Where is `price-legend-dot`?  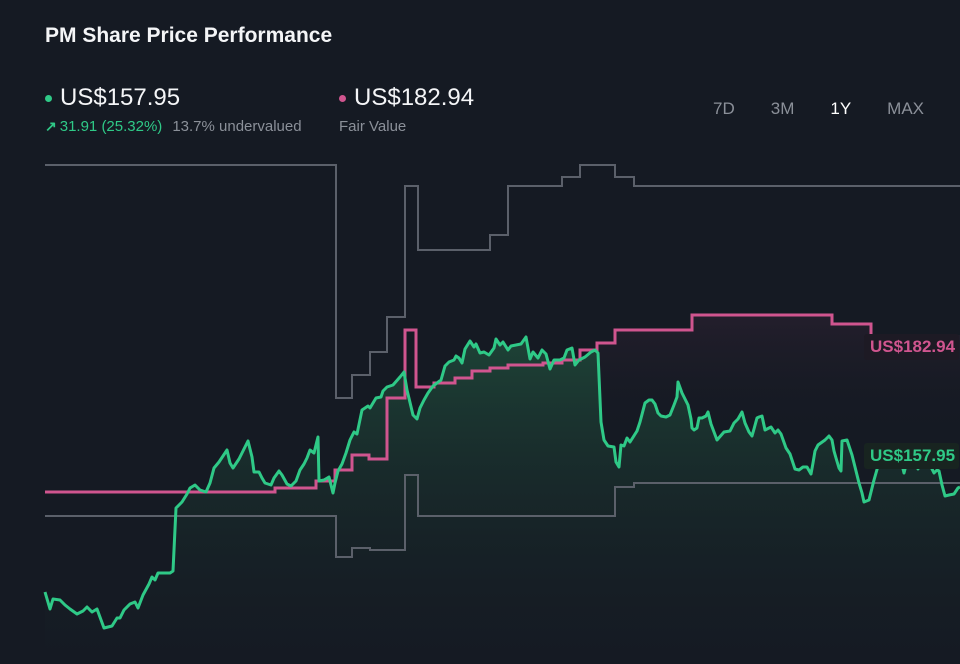
price-legend-dot is located at coordinates (48, 98).